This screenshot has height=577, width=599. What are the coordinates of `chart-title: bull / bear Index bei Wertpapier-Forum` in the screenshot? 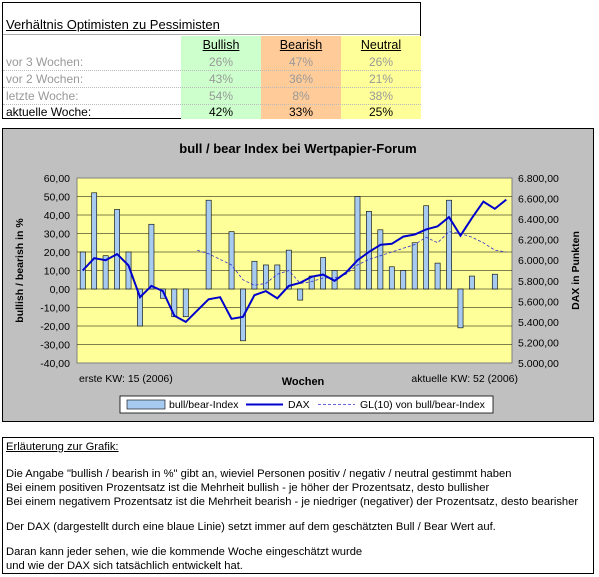 It's located at (297, 148).